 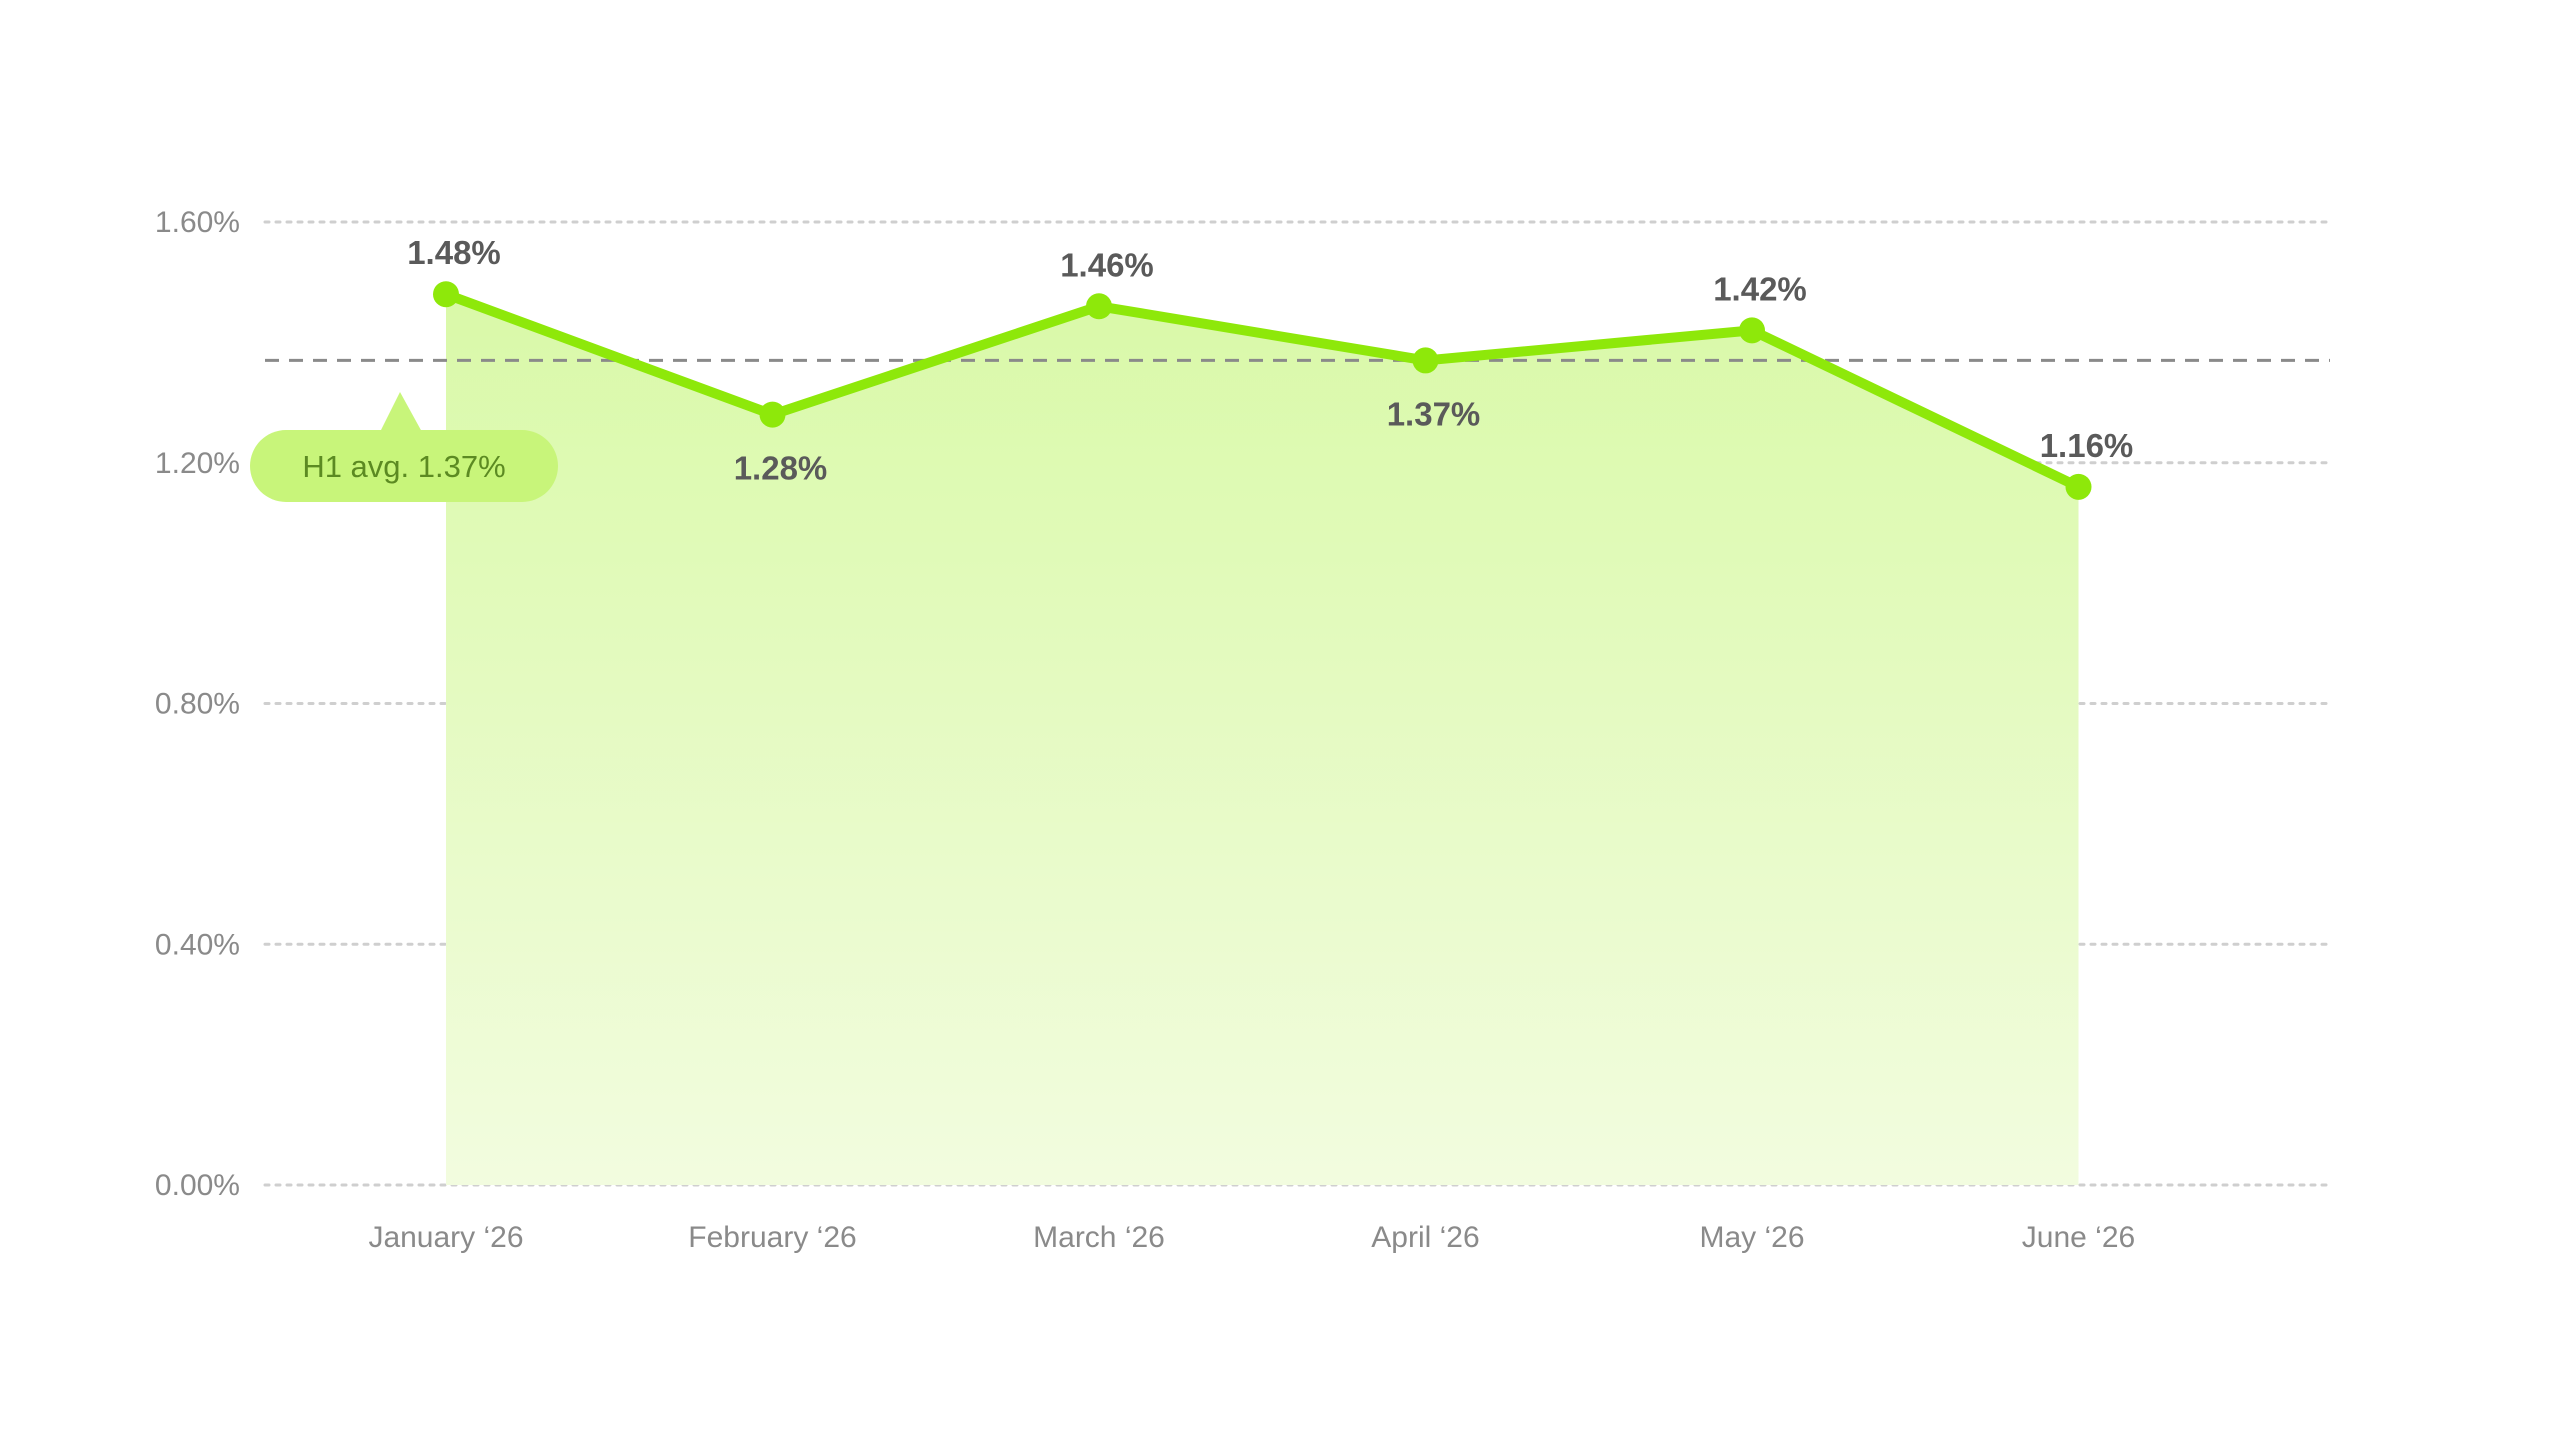 I want to click on x-tick-label: April ‘26, so click(x=1425, y=1237).